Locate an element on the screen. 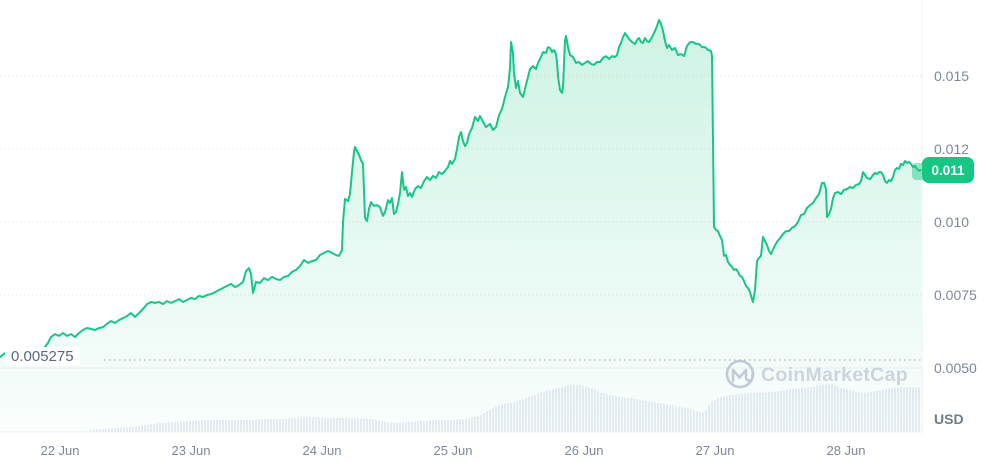 The width and height of the screenshot is (988, 462). y-tick-label: 0.010 is located at coordinates (952, 222).